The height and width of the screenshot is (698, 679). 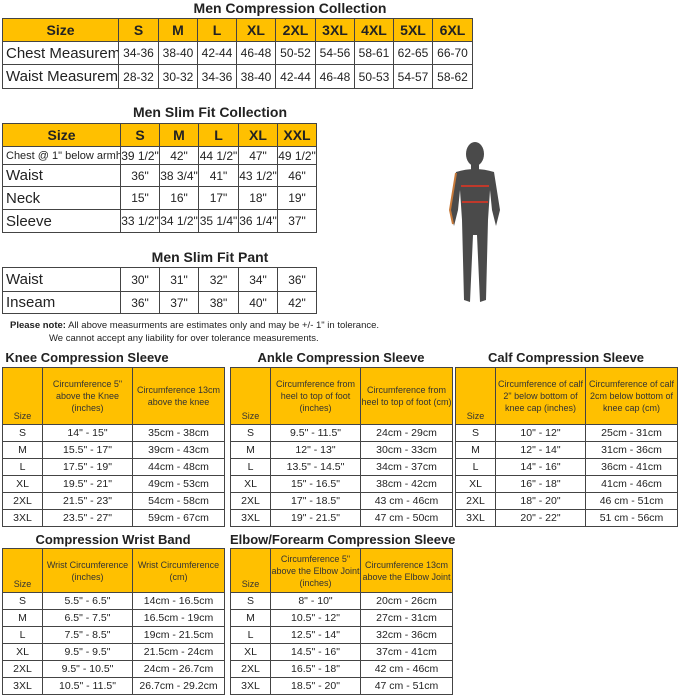 I want to click on table-cell: 51 cm - 56cm, so click(x=631, y=518).